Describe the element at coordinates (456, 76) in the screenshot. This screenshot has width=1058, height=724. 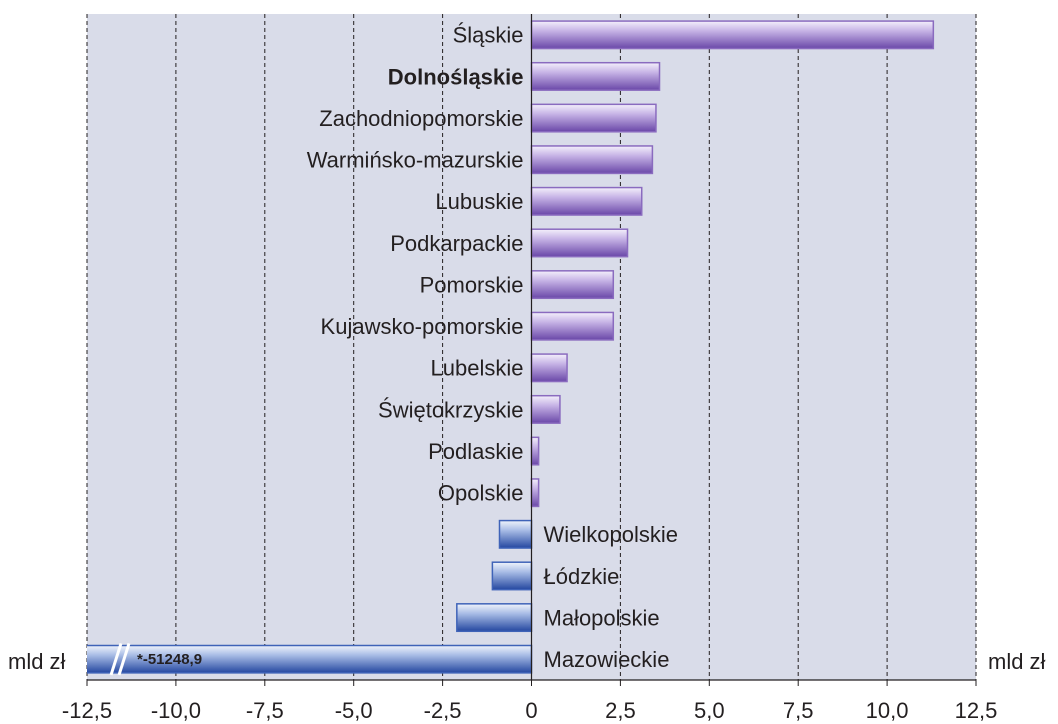
I see `category-label: Dolnośląskie` at that location.